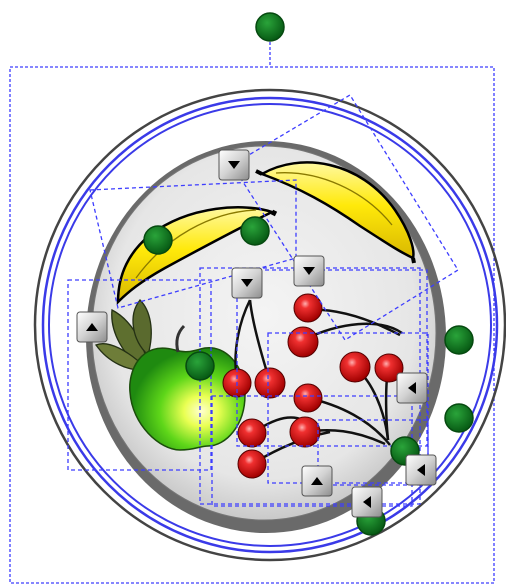  I want to click on rotation-handle-apple, so click(200, 366).